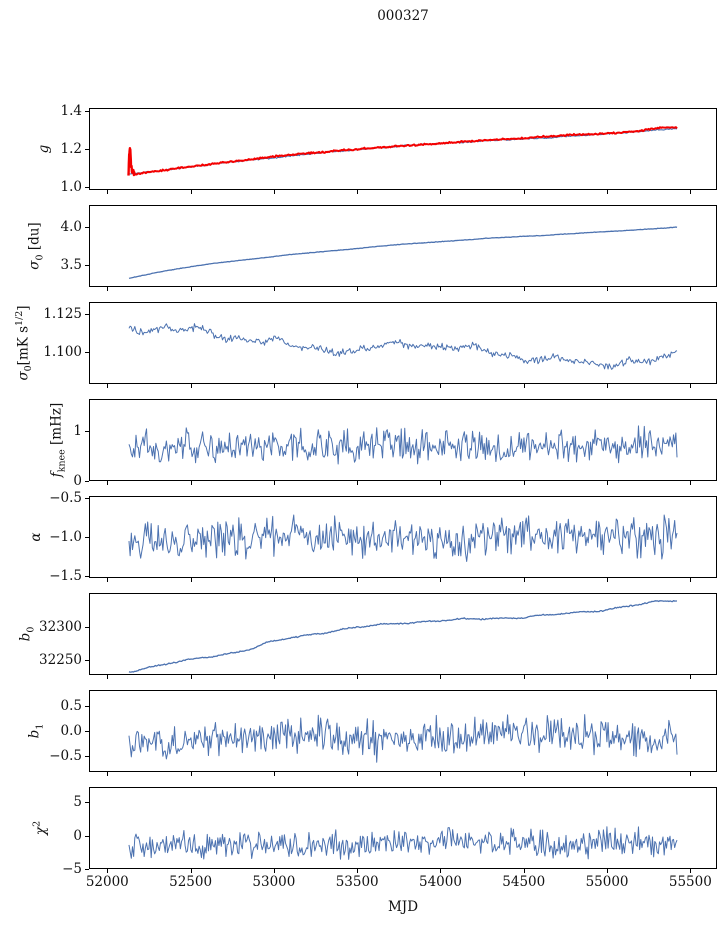 The height and width of the screenshot is (936, 725). I want to click on label-segment: [mHz], so click(56, 426).